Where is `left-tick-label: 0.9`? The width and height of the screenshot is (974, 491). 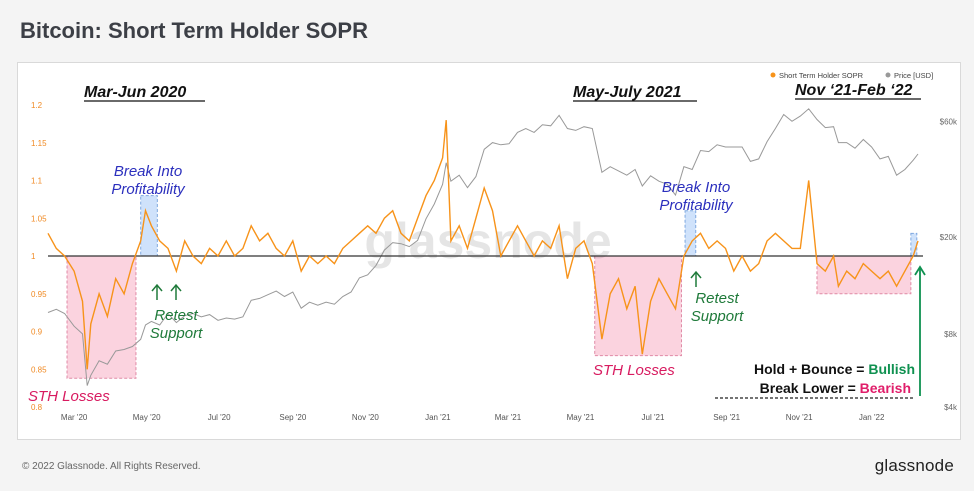
left-tick-label: 0.9 is located at coordinates (37, 332).